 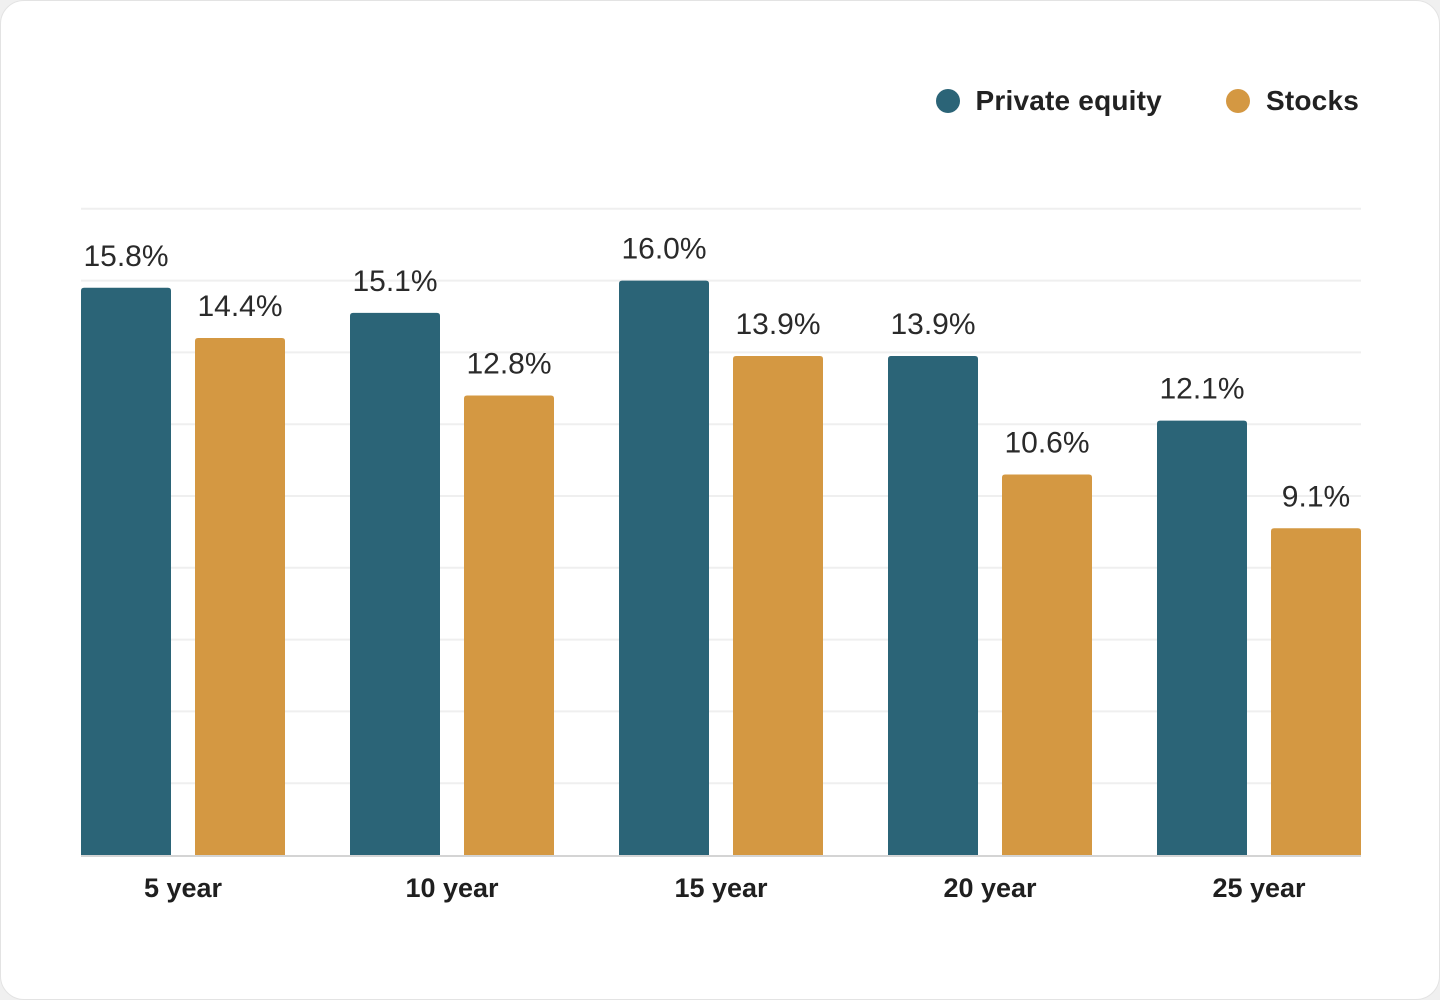 I want to click on data-label-stocks: 13.9%, so click(x=777, y=324).